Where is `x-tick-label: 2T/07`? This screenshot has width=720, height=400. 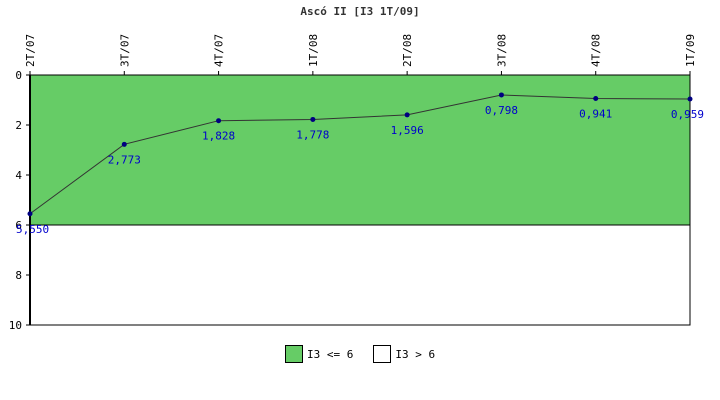 x-tick-label: 2T/07 is located at coordinates (30, 50).